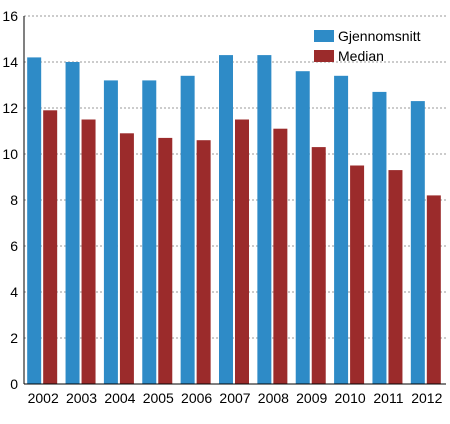 The height and width of the screenshot is (424, 450). Describe the element at coordinates (10, 154) in the screenshot. I see `y-tick-label: 10` at that location.